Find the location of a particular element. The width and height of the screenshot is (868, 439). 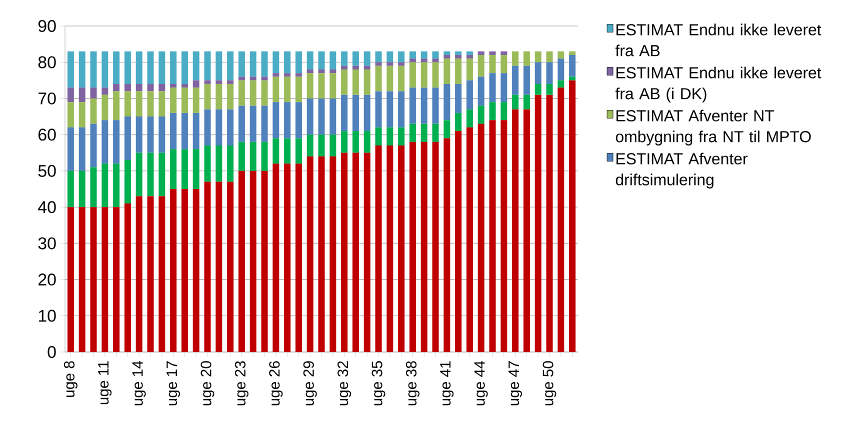

legend-label: ESTIMAT Endnu ikke leveret fra AB (i DK) is located at coordinates (718, 84).